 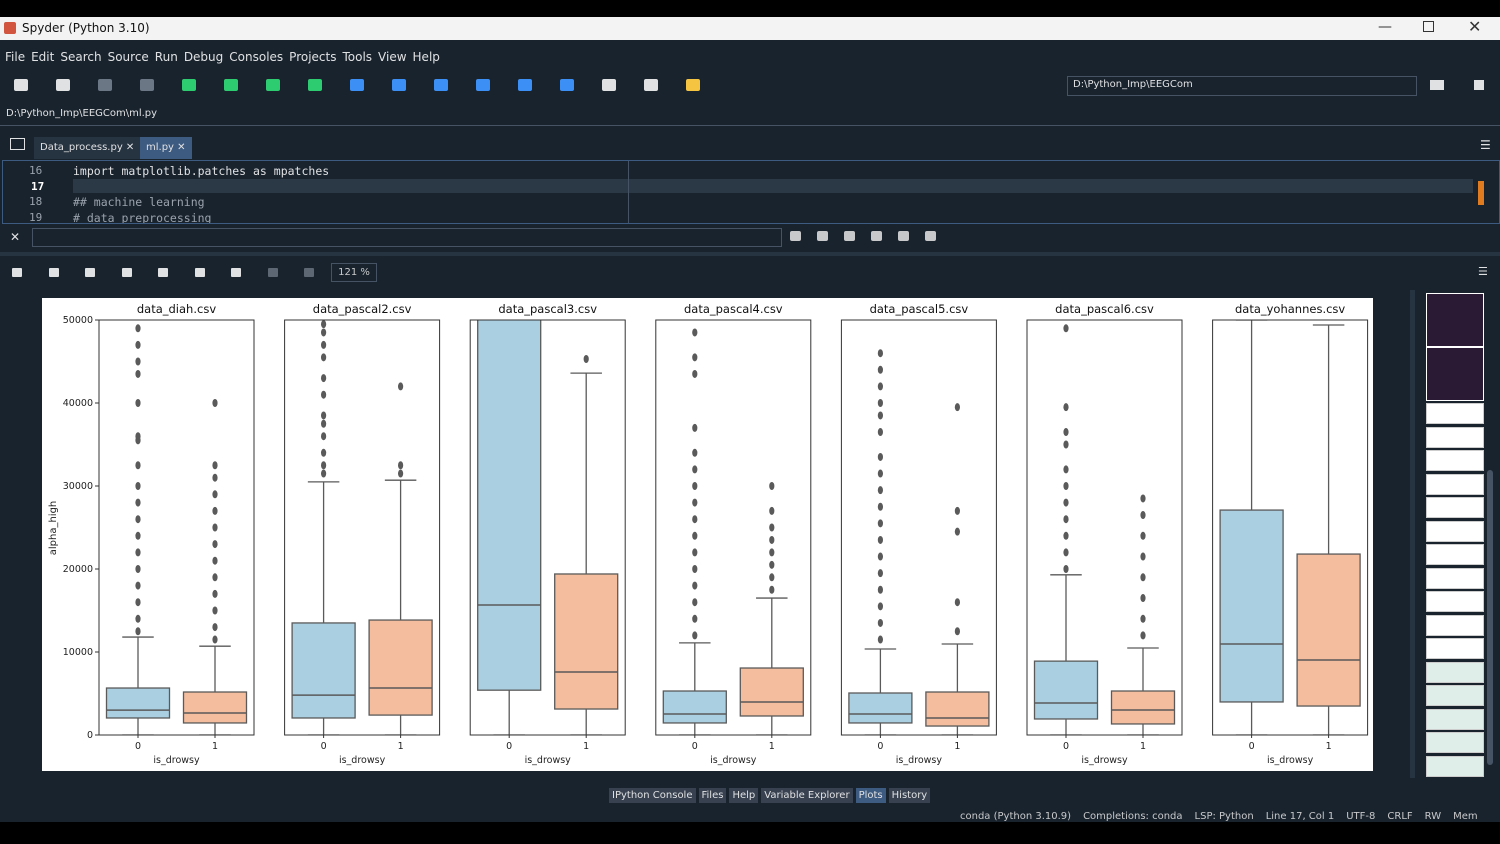 I want to click on options-menu: ☰, so click(x=1485, y=145).